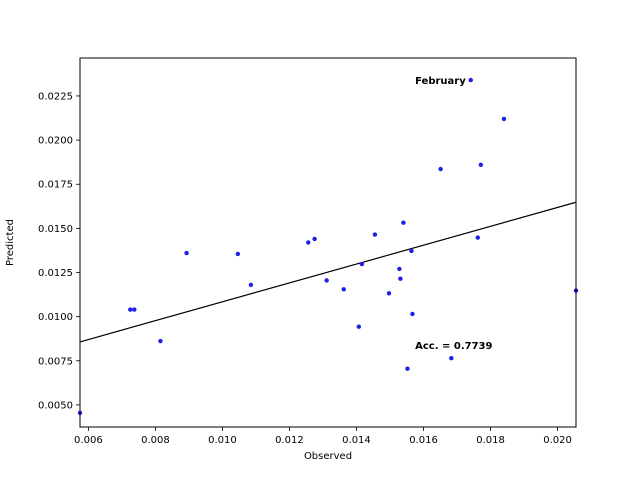 The height and width of the screenshot is (480, 640). I want to click on y-tick-label: 0.0075, so click(55, 361).